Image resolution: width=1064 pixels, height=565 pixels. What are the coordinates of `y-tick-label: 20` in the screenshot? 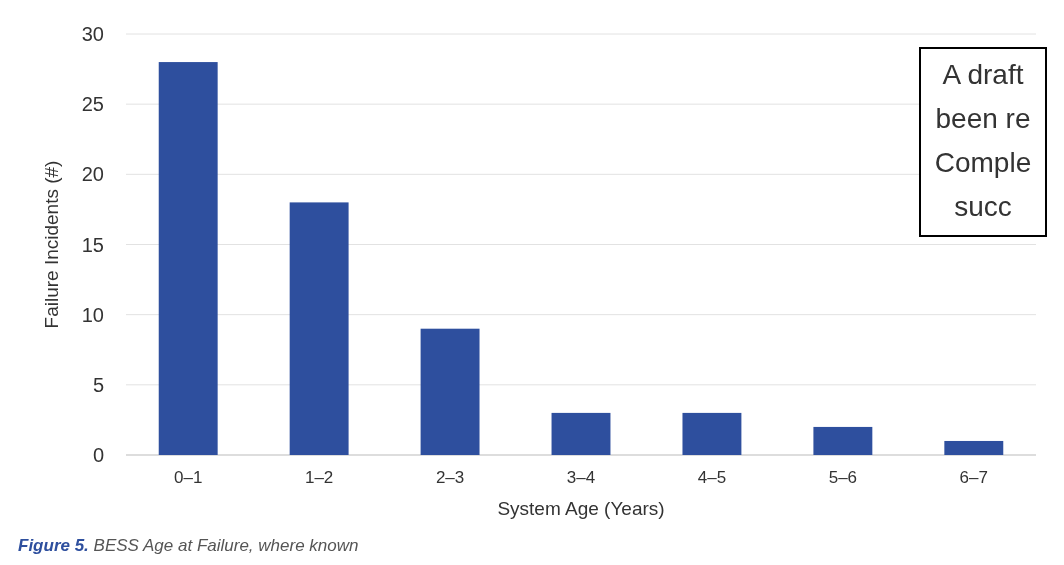 It's located at (92, 174).